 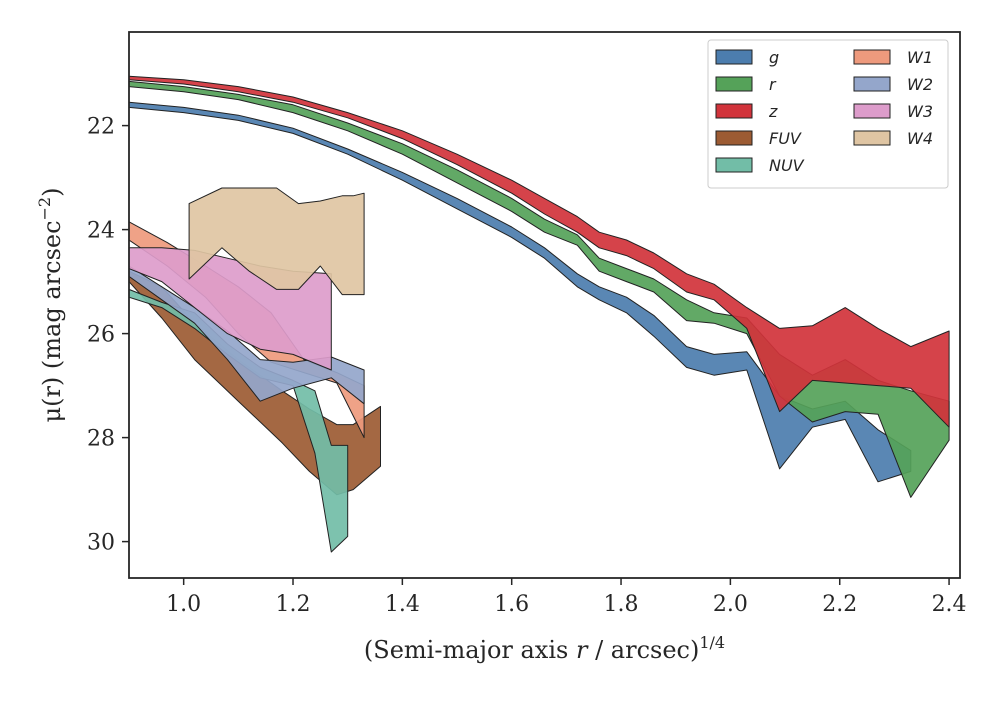 What do you see at coordinates (839, 604) in the screenshot?
I see `x-tick-label: 2.2` at bounding box center [839, 604].